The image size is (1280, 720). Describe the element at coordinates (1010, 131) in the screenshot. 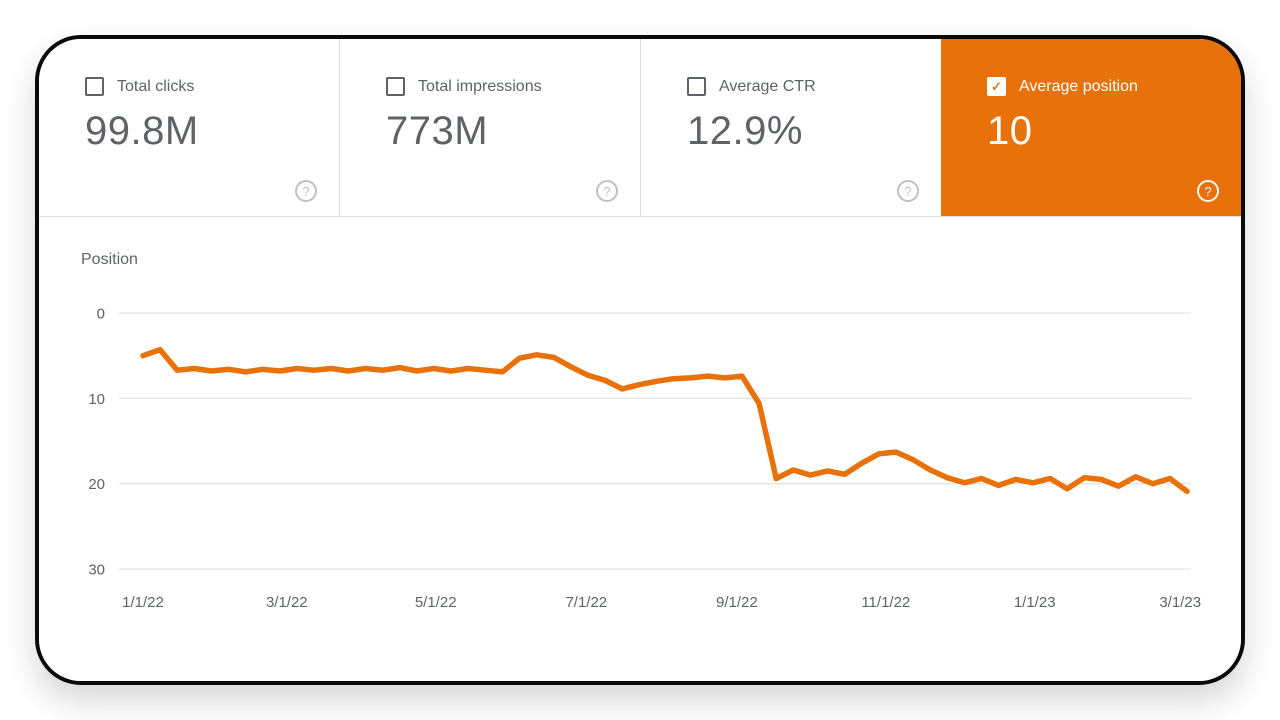

I see `metric-value: 10` at that location.